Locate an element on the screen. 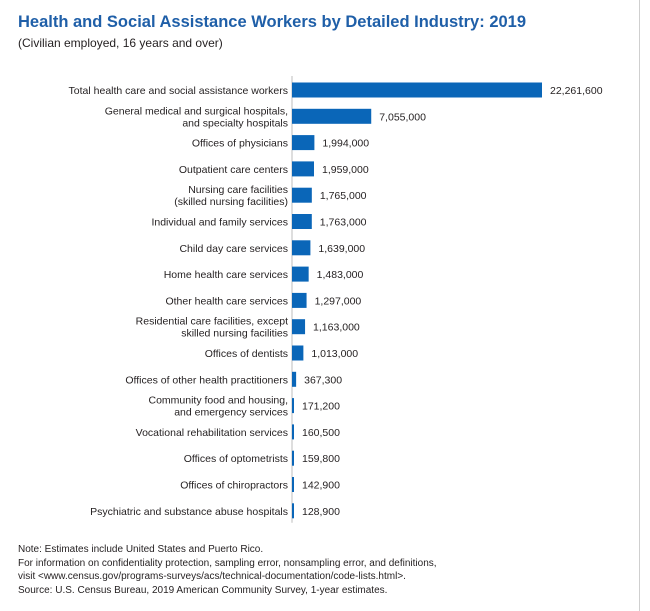  value-label: 367,300 is located at coordinates (323, 380).